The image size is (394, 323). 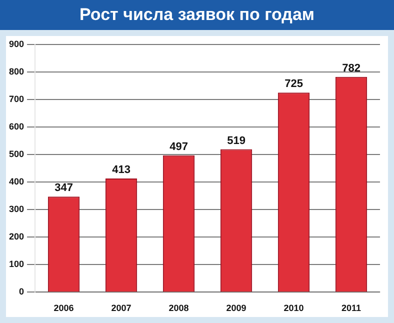 I want to click on y-tick-label: 300, so click(x=16, y=209).